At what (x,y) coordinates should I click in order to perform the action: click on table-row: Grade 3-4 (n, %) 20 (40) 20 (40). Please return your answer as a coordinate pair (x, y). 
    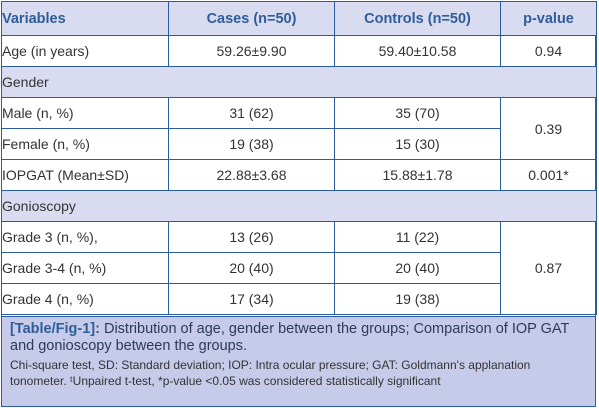
    Looking at the image, I should click on (299, 268).